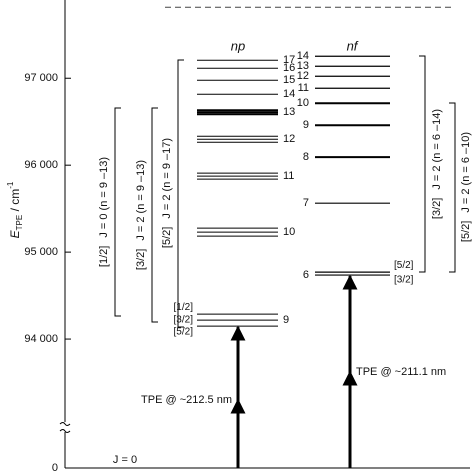  I want to click on bracket-label: [3/2] J = 2 (n = 9 –13), so click(141, 215).